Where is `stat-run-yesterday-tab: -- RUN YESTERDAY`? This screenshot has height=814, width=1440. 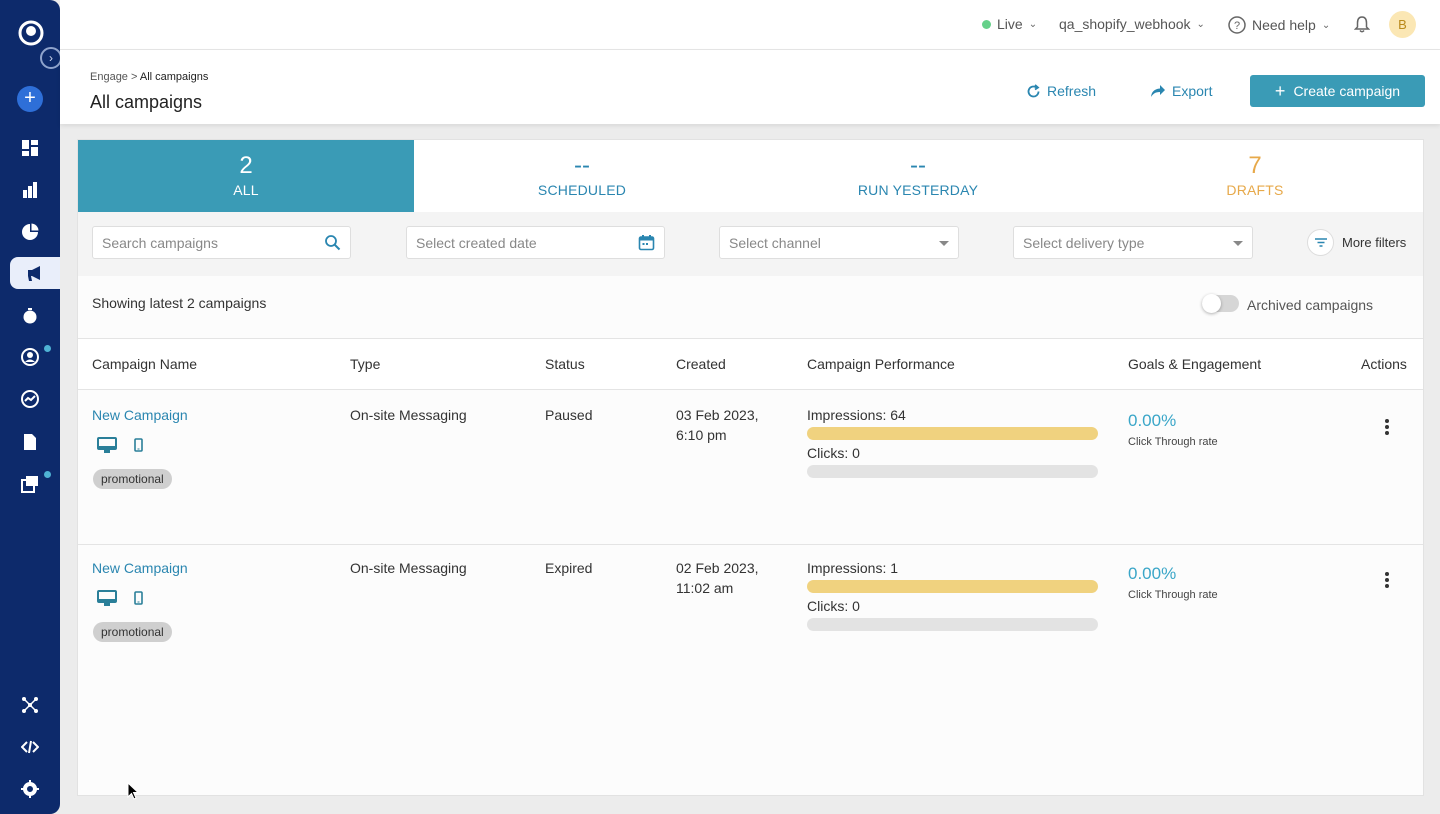 stat-run-yesterday-tab: -- RUN YESTERDAY is located at coordinates (918, 176).